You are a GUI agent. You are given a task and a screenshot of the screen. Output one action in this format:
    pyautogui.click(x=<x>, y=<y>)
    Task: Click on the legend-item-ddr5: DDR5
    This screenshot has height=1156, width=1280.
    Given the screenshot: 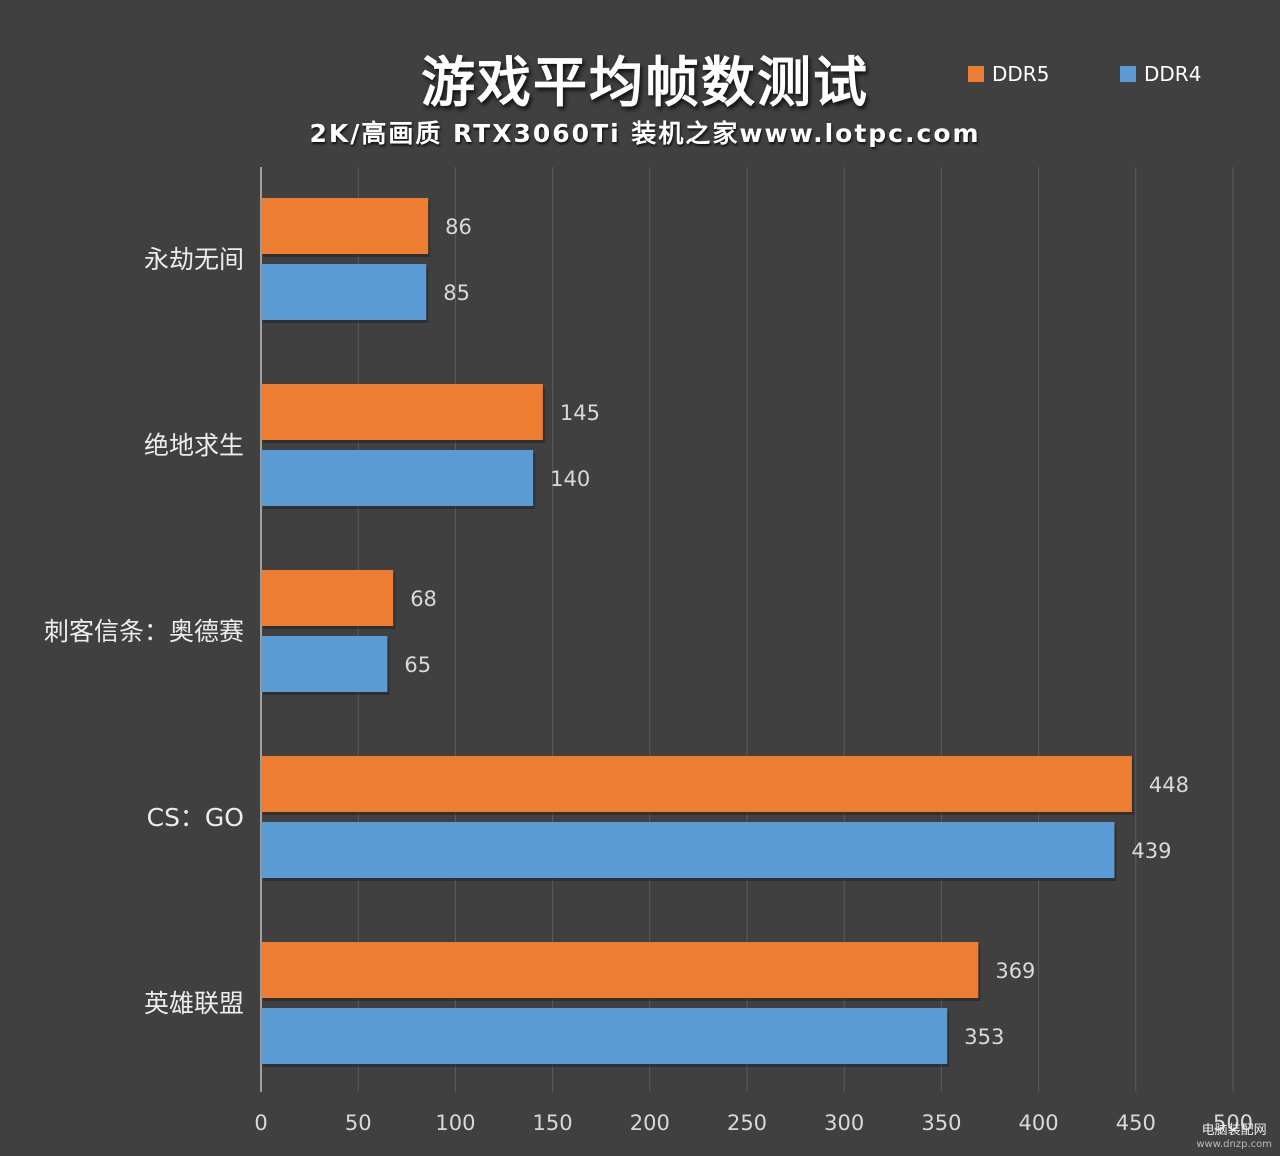 What is the action you would take?
    pyautogui.click(x=1008, y=74)
    